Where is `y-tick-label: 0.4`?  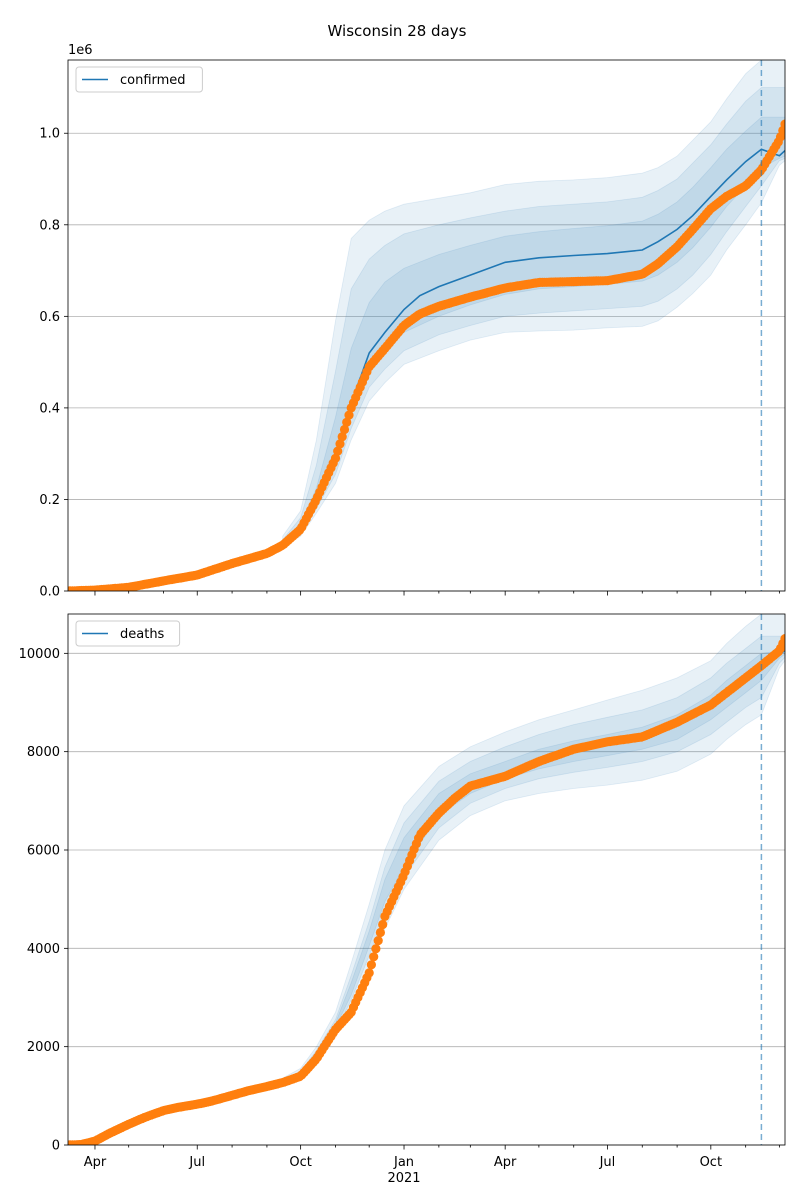 y-tick-label: 0.4 is located at coordinates (49, 408).